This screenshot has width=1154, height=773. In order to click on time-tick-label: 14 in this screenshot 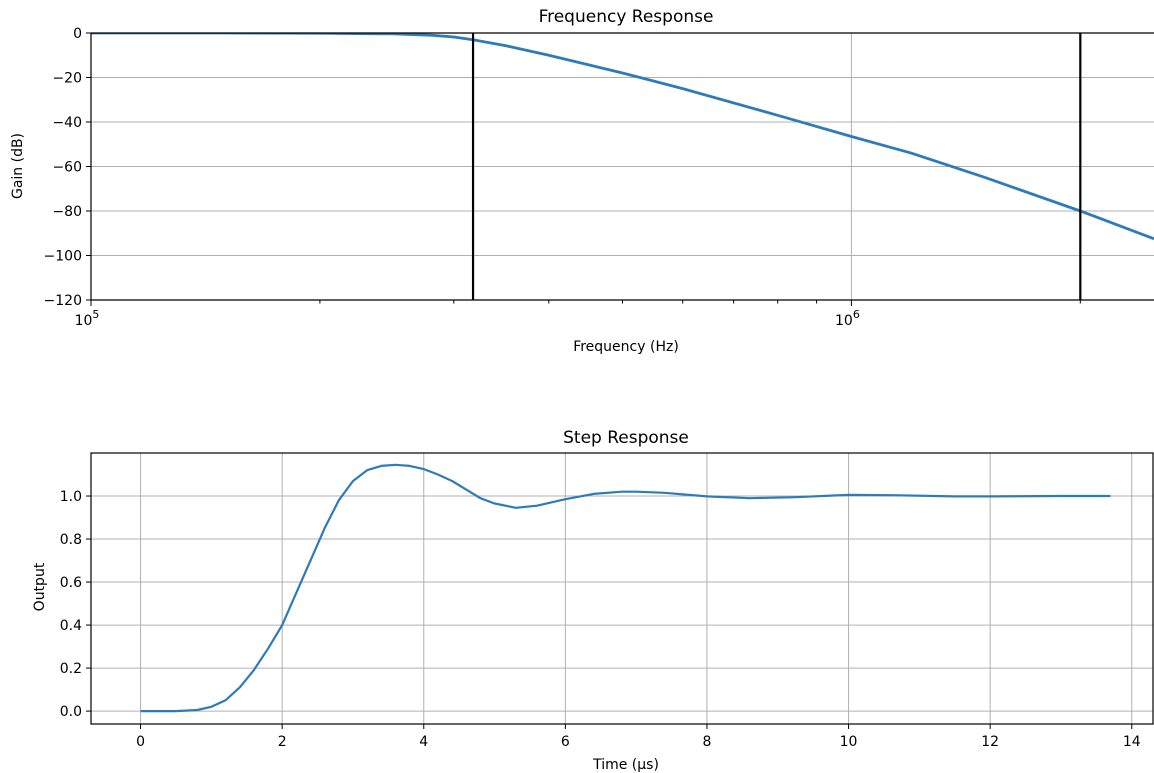, I will do `click(1132, 742)`.